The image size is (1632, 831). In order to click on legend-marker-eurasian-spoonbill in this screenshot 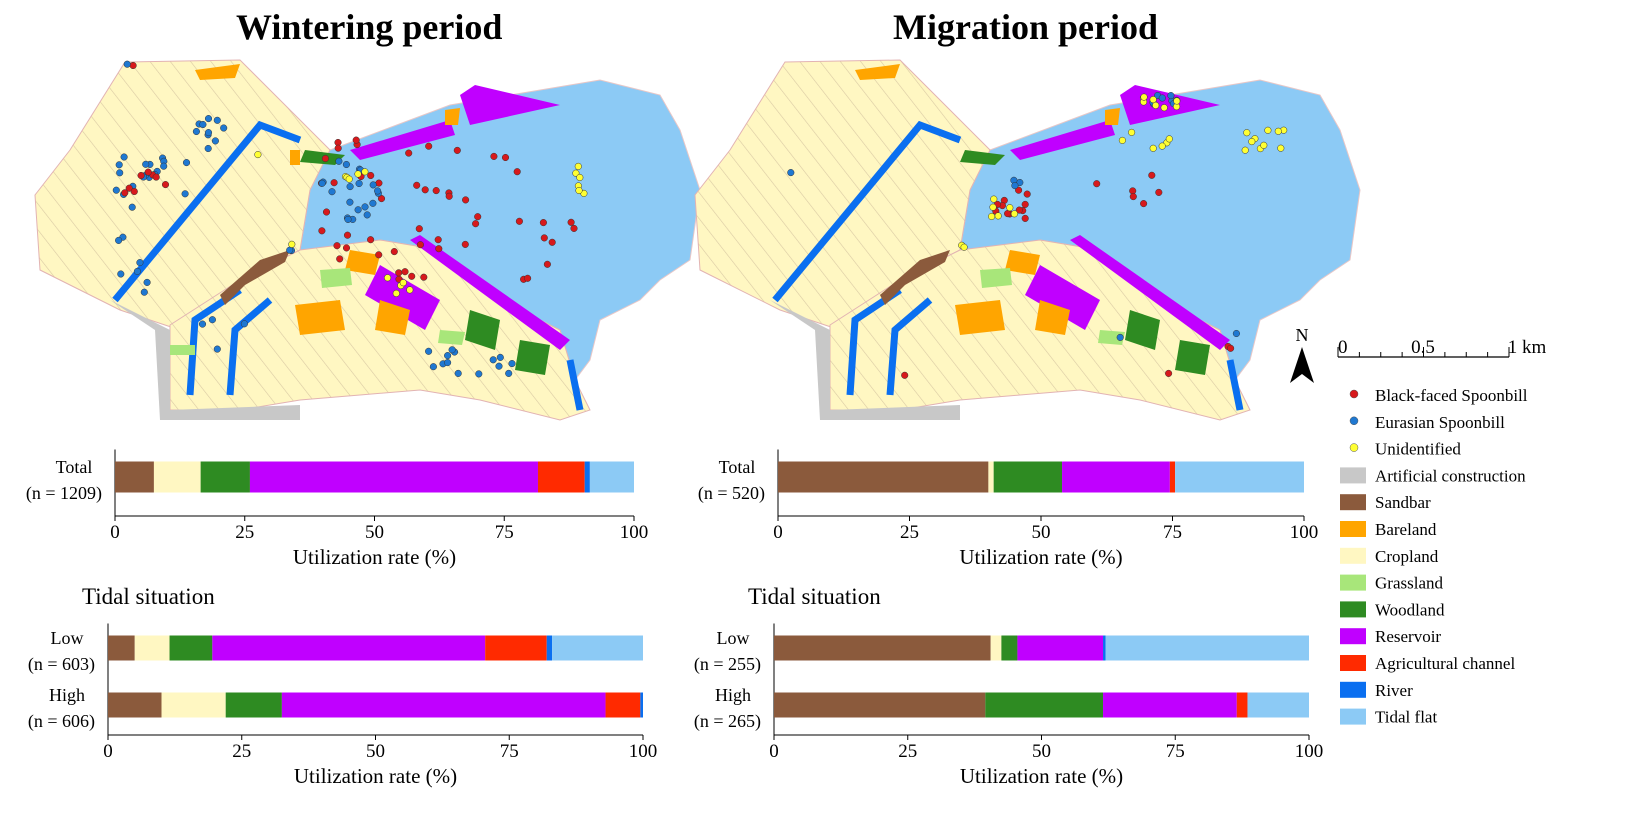, I will do `click(1354, 421)`.